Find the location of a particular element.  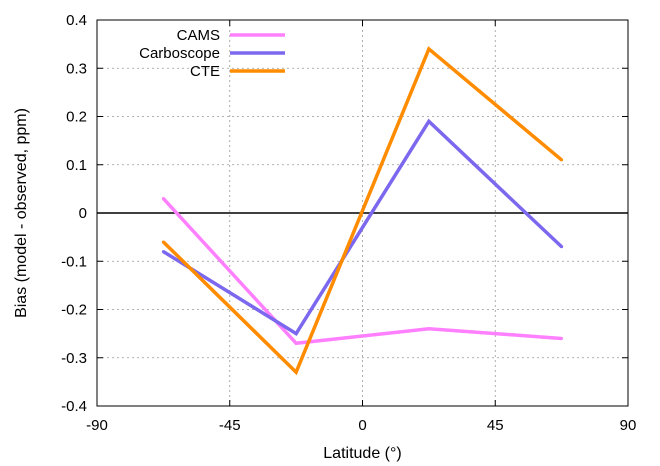

x-tick-label: 0 is located at coordinates (362, 425).